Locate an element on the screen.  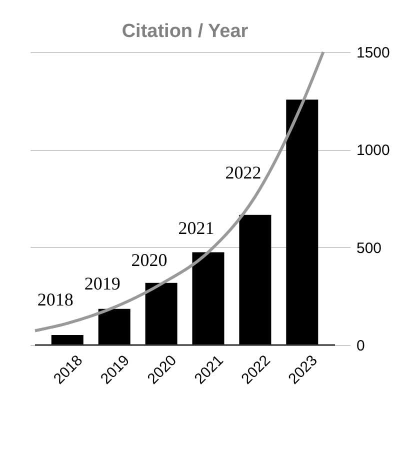
annotation: 2022 is located at coordinates (243, 172).